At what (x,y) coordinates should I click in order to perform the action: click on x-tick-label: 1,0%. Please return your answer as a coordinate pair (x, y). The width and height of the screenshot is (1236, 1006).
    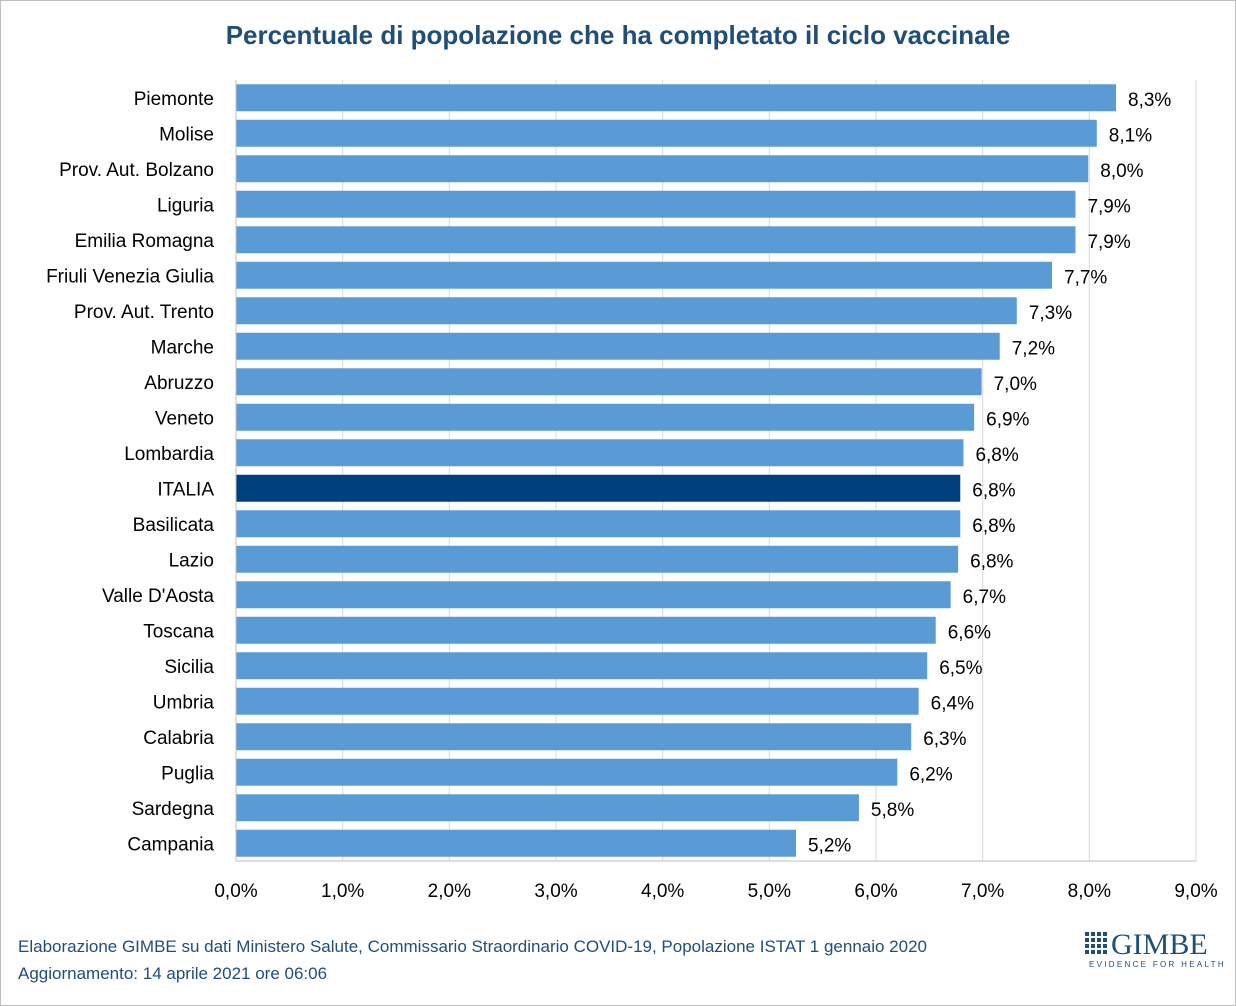
    Looking at the image, I should click on (342, 891).